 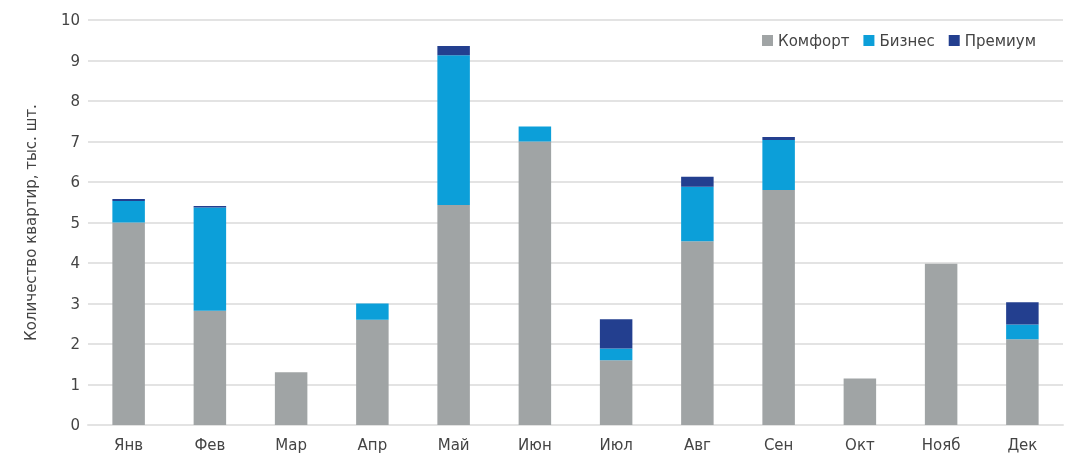 What do you see at coordinates (778, 444) in the screenshot?
I see `x-tick-label: Сен` at bounding box center [778, 444].